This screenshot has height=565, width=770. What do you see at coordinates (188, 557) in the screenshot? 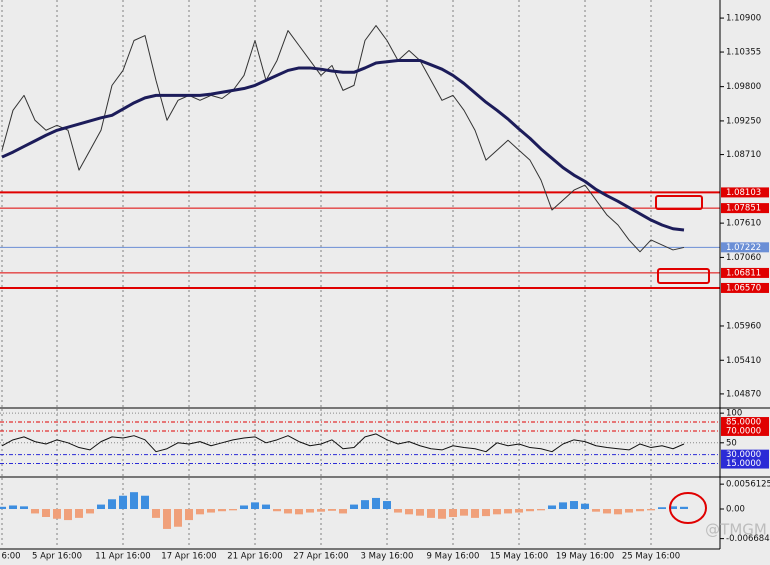
I see `x-tick-label: 17 Apr 16:00` at bounding box center [188, 557].